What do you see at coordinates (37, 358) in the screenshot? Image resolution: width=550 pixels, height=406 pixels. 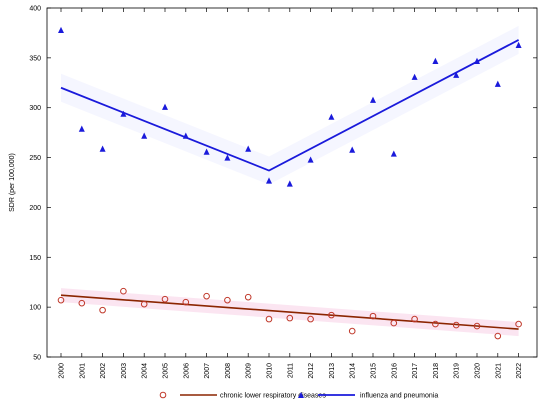 I see `y-tick-label: 50` at bounding box center [37, 358].